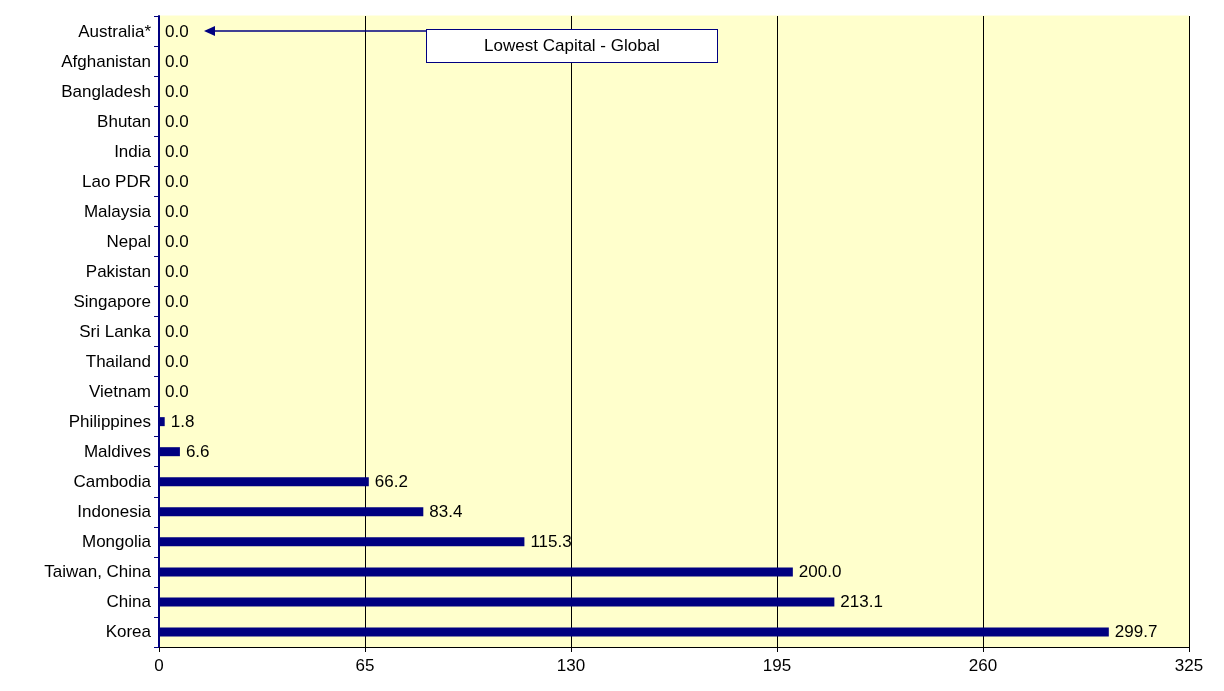 The height and width of the screenshot is (691, 1224). I want to click on data-label: 213.1, so click(861, 602).